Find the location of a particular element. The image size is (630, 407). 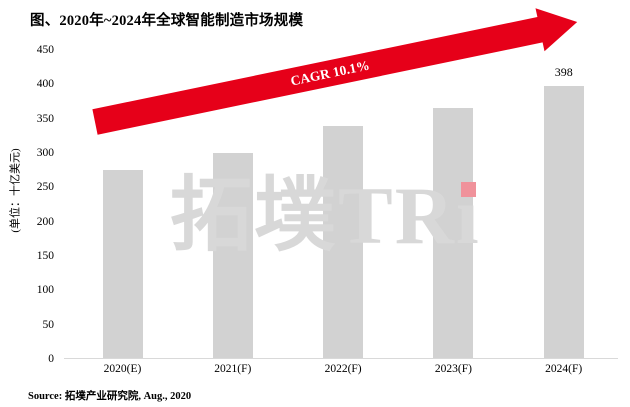

y-tick-label: 0 is located at coordinates (51, 359).